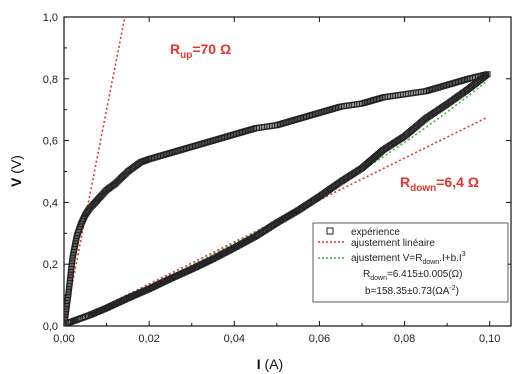 The image size is (513, 374). Describe the element at coordinates (50, 327) in the screenshot. I see `y-tick-label: 0,0` at that location.